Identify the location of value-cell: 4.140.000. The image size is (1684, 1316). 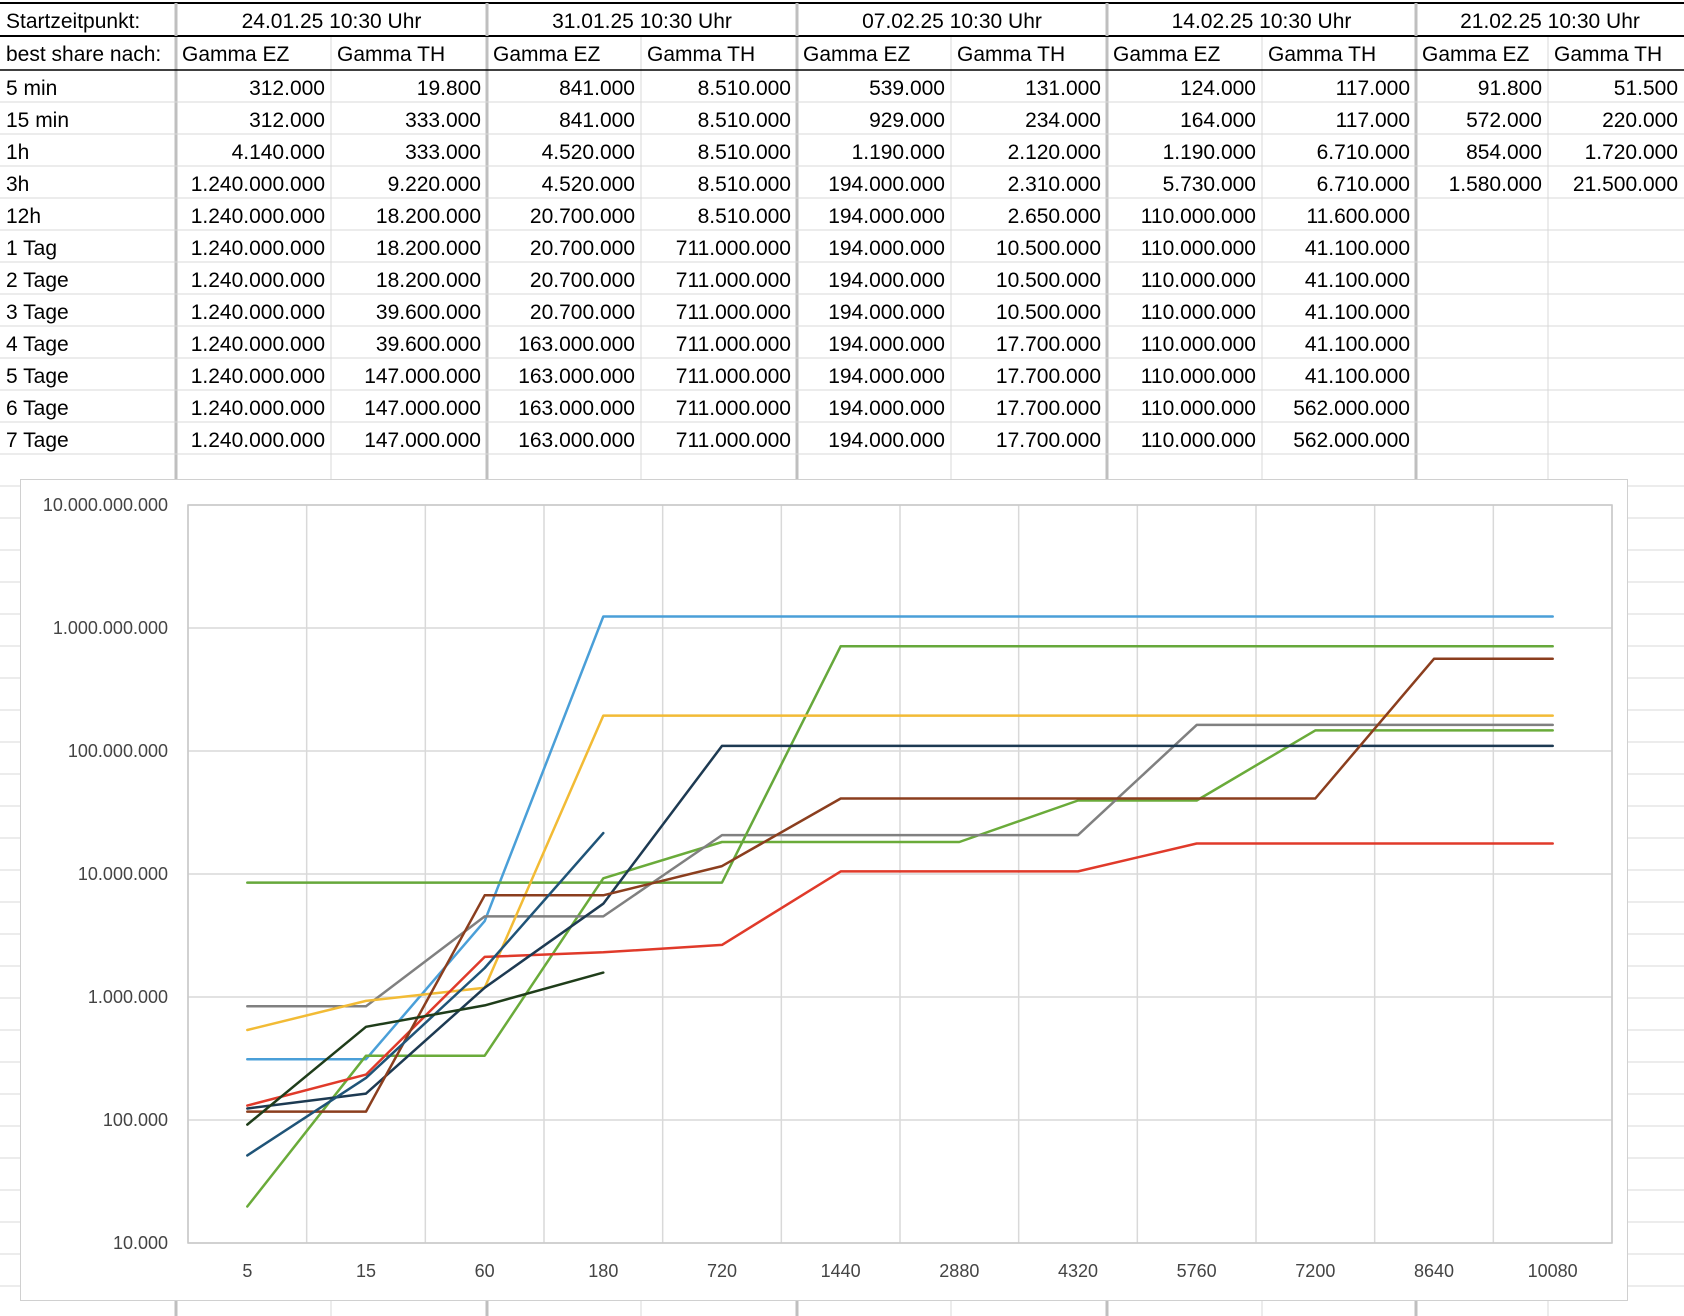
(278, 152).